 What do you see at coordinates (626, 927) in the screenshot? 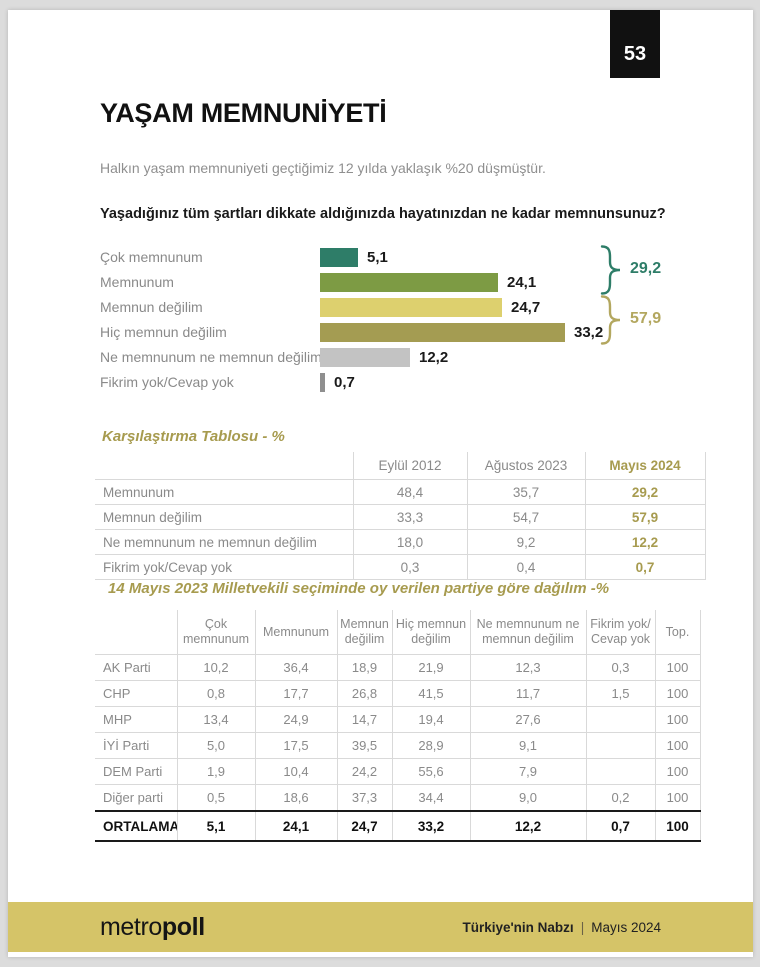
I see `footer-date: Mayıs 2024` at bounding box center [626, 927].